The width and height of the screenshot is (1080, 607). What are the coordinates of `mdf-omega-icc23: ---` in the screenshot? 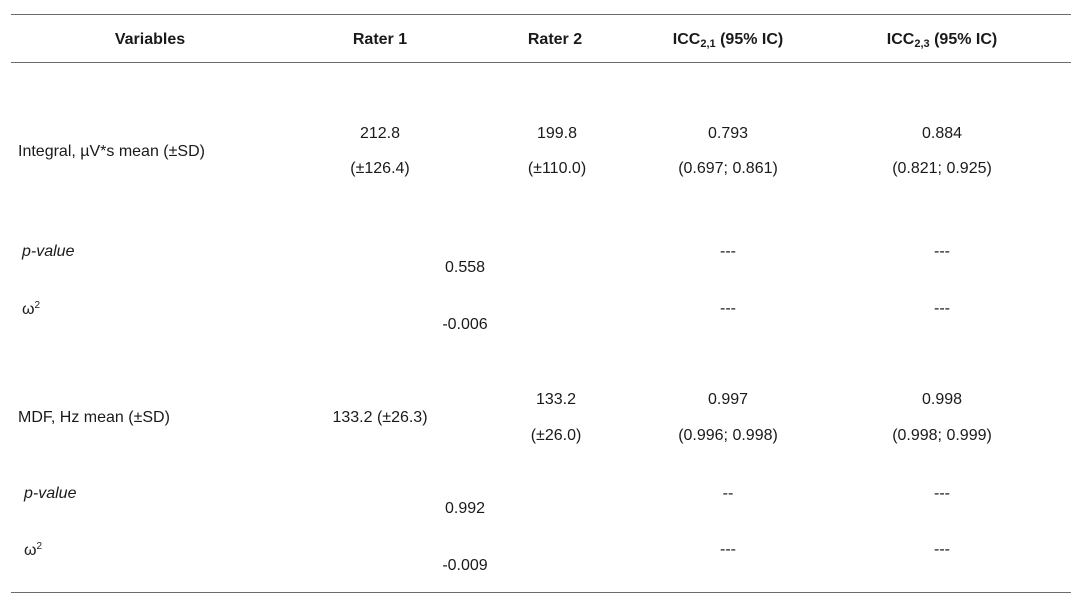 It's located at (942, 549).